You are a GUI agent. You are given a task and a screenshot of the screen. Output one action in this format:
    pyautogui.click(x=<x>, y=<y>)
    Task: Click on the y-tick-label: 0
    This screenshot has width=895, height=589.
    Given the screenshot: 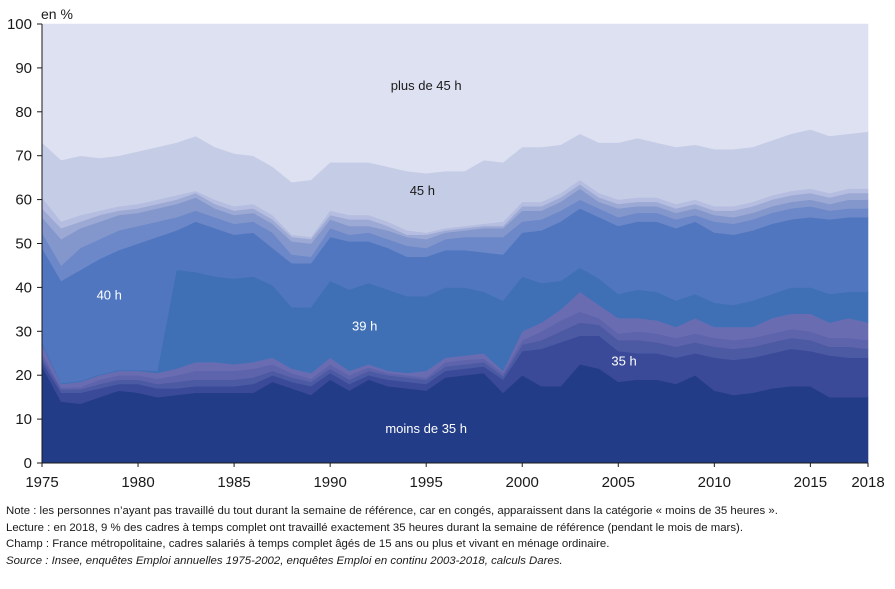 What is the action you would take?
    pyautogui.click(x=28, y=463)
    